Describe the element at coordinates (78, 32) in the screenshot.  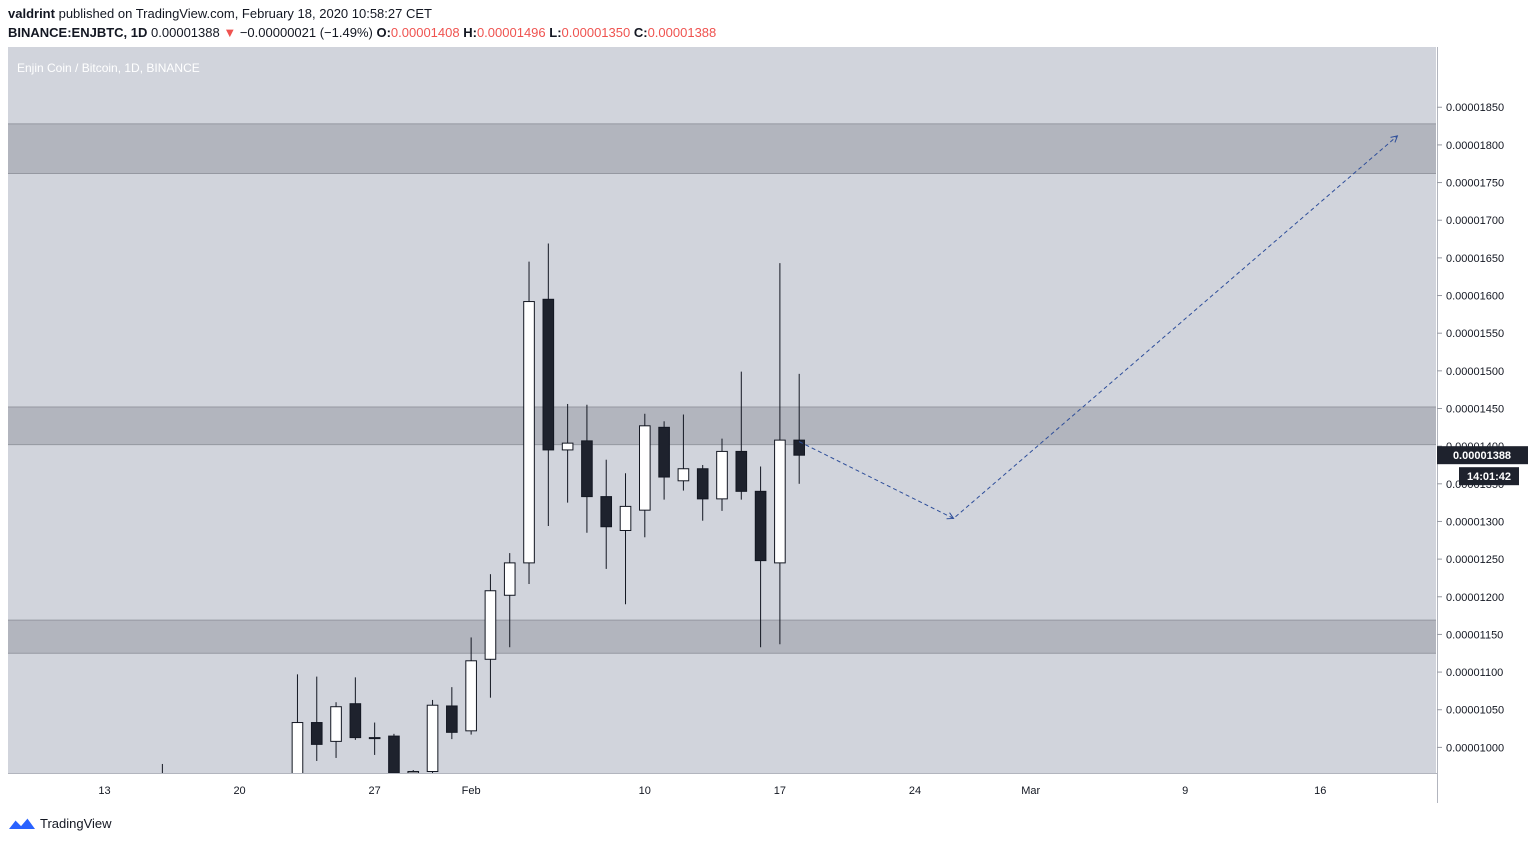
I see `symbol-label: BINANCE:ENJBTC, 1D` at that location.